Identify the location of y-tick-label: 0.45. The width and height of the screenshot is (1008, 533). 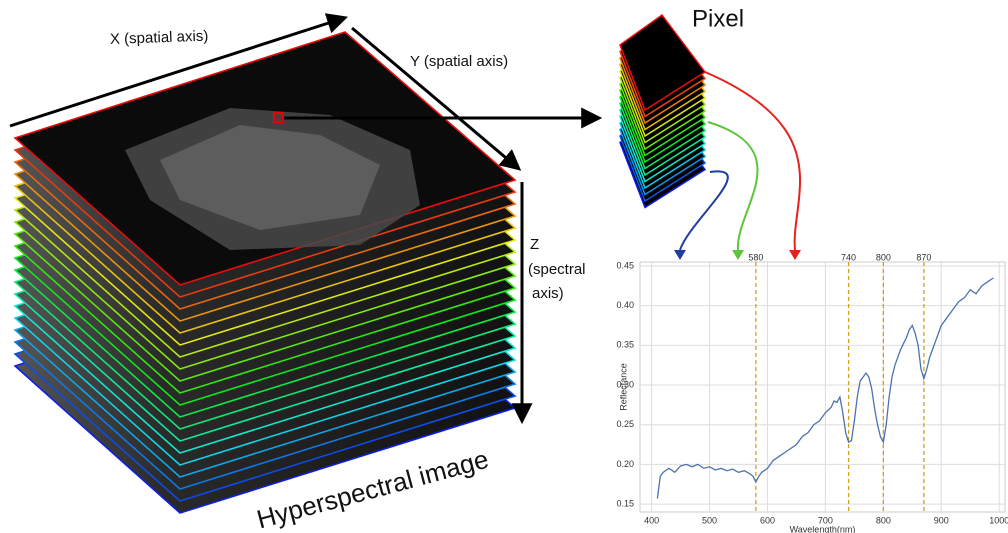
(625, 265).